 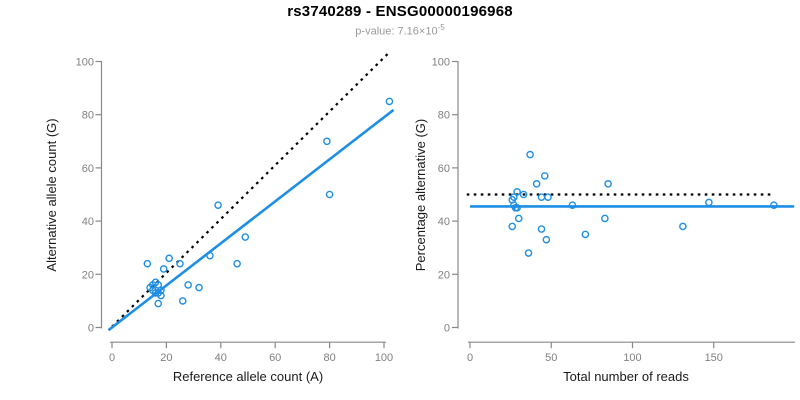 What do you see at coordinates (396, 31) in the screenshot?
I see `p-value-text: p-value: 7.16×10` at bounding box center [396, 31].